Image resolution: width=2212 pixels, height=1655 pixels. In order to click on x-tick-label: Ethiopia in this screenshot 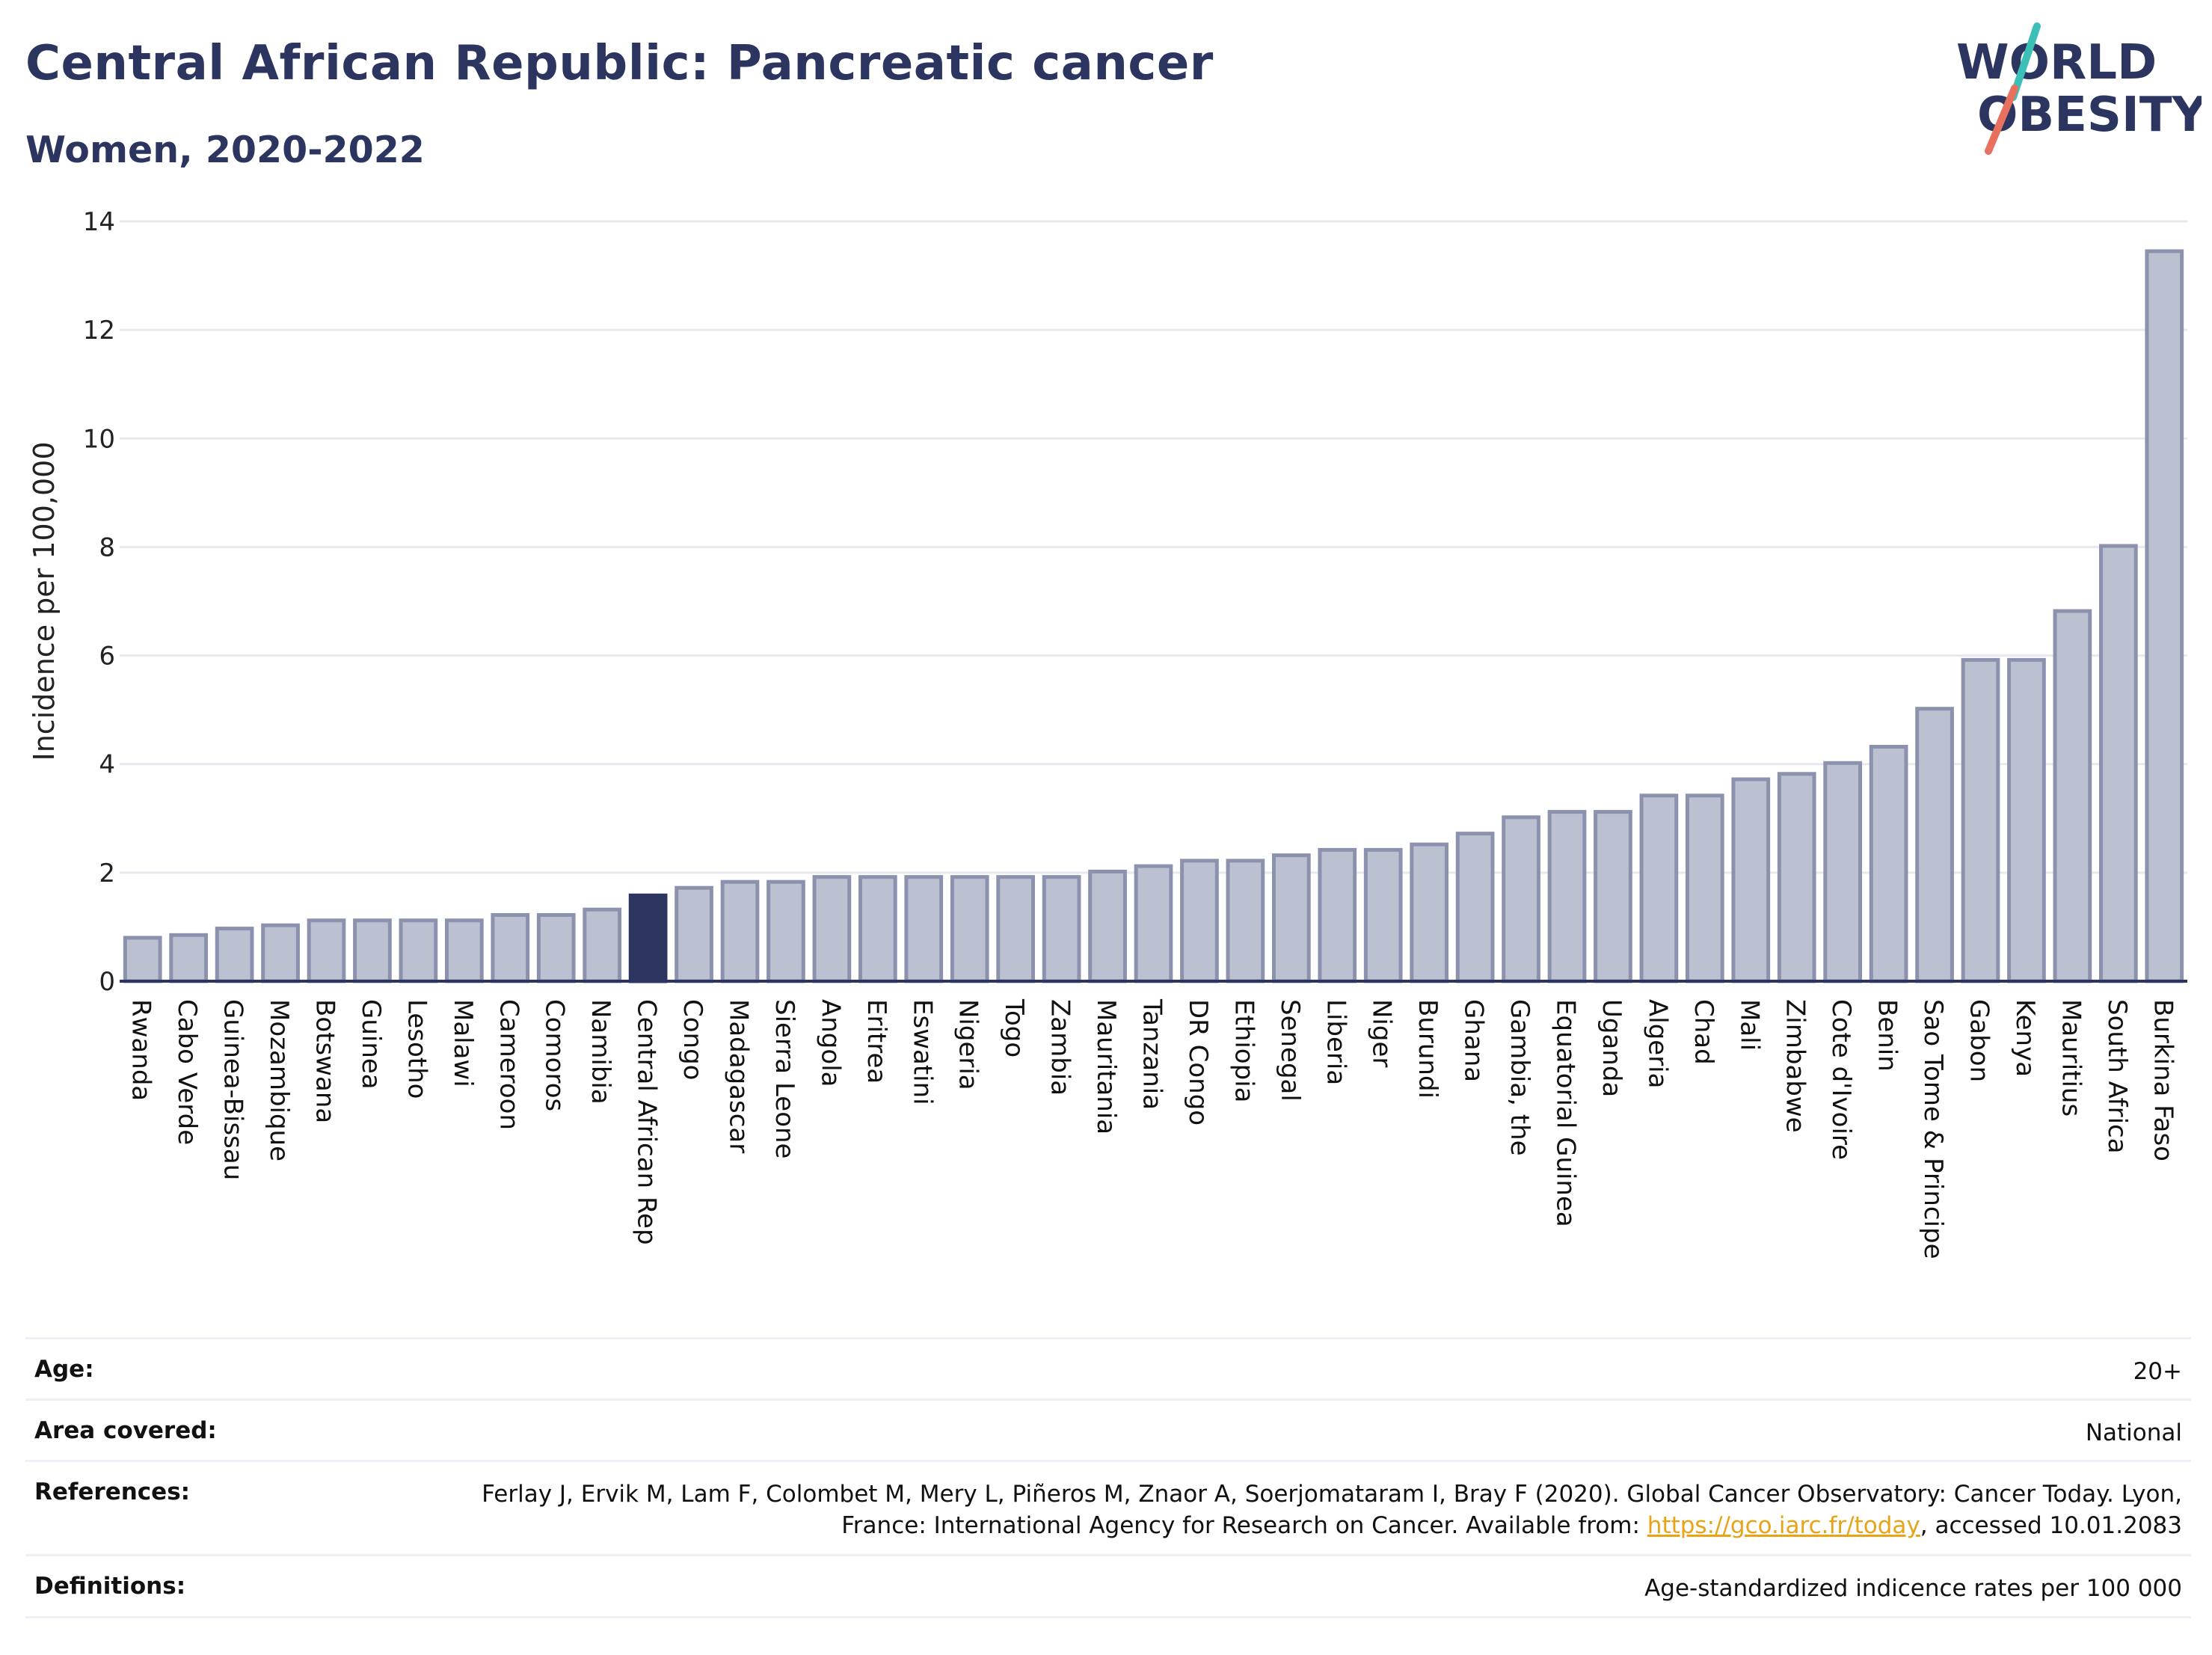, I will do `click(1244, 1050)`.